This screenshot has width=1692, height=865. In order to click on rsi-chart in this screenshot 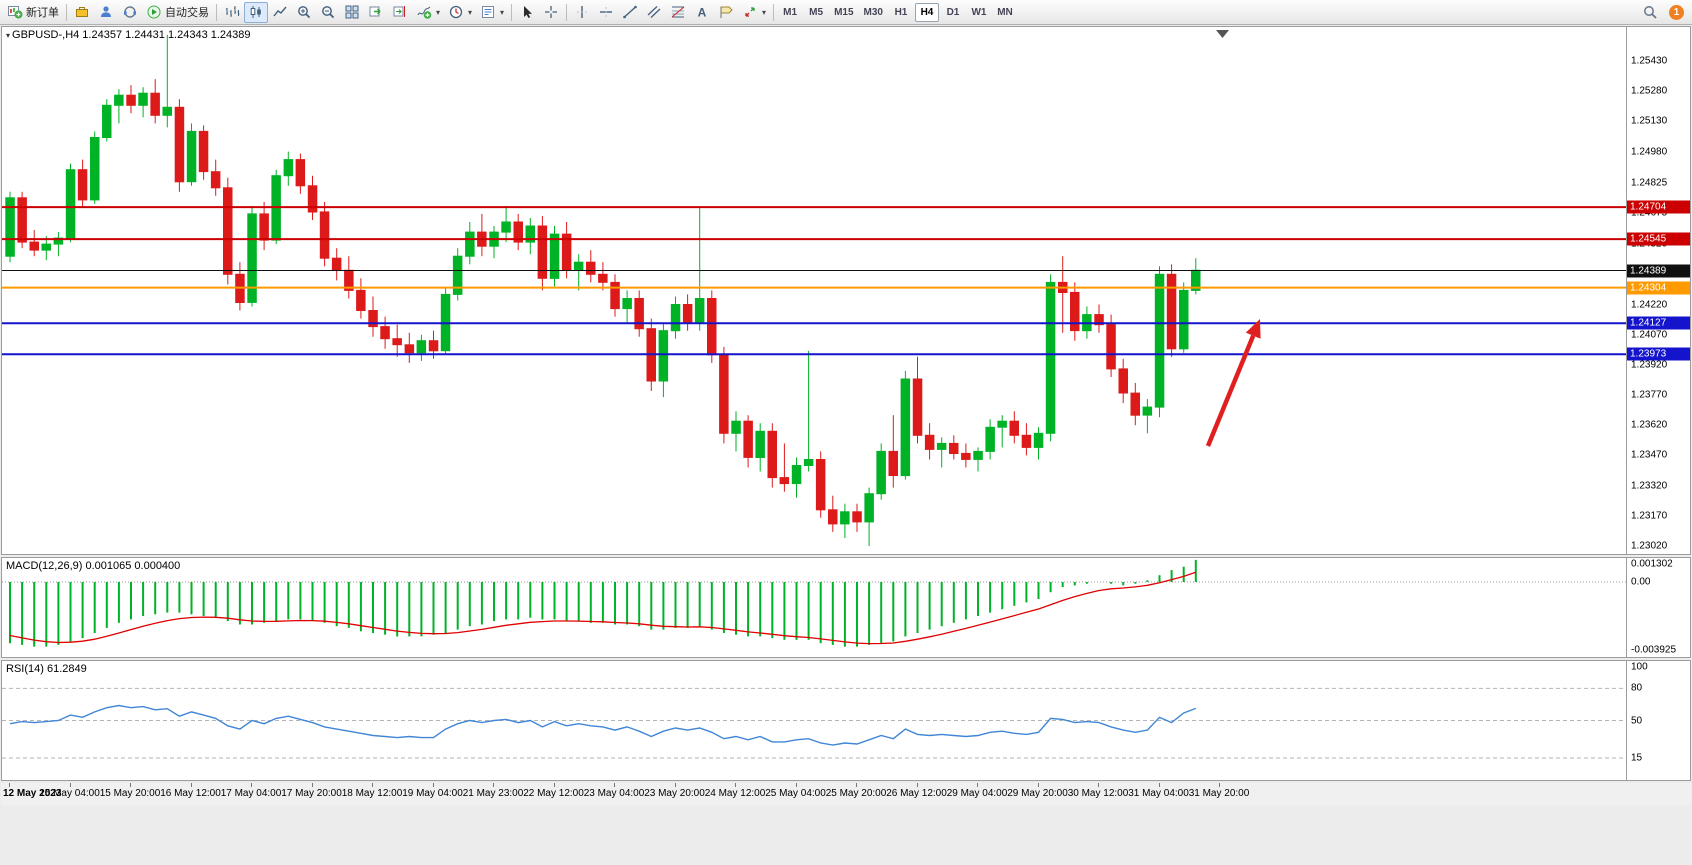, I will do `click(814, 720)`.